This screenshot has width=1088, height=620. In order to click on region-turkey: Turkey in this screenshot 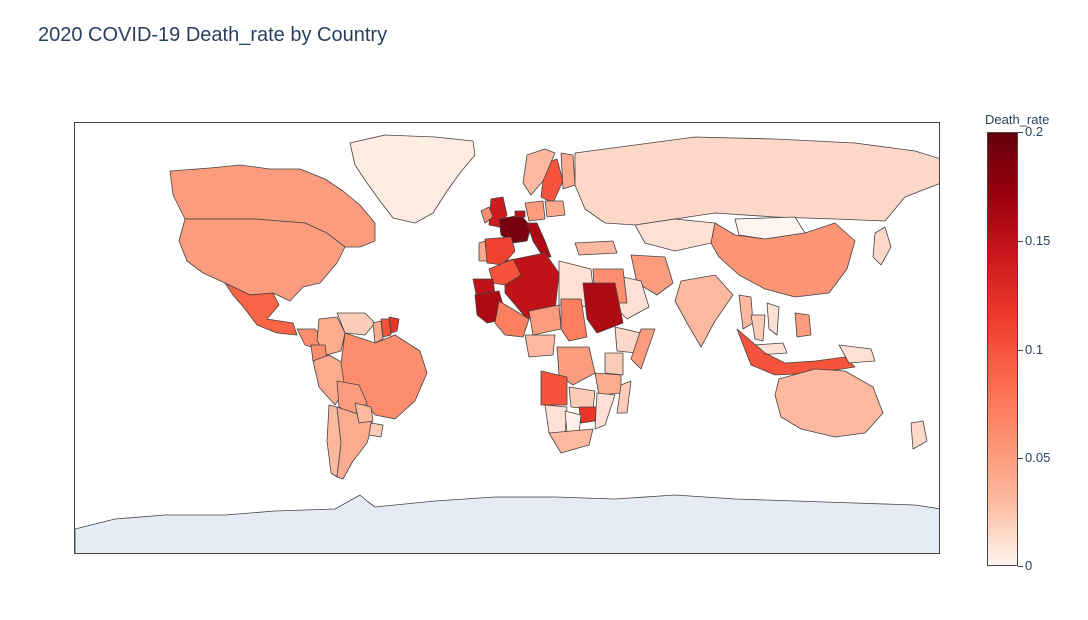, I will do `click(596, 248)`.